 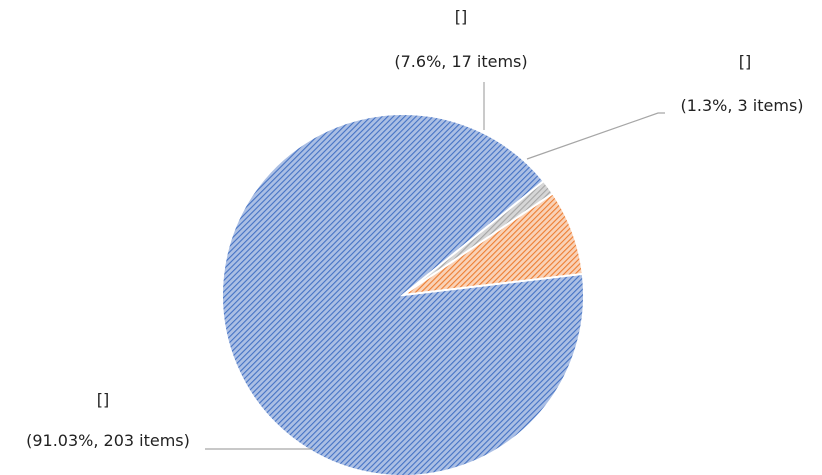 I want to click on slice-label-1: (7.6%, 17 items), so click(x=460, y=61).